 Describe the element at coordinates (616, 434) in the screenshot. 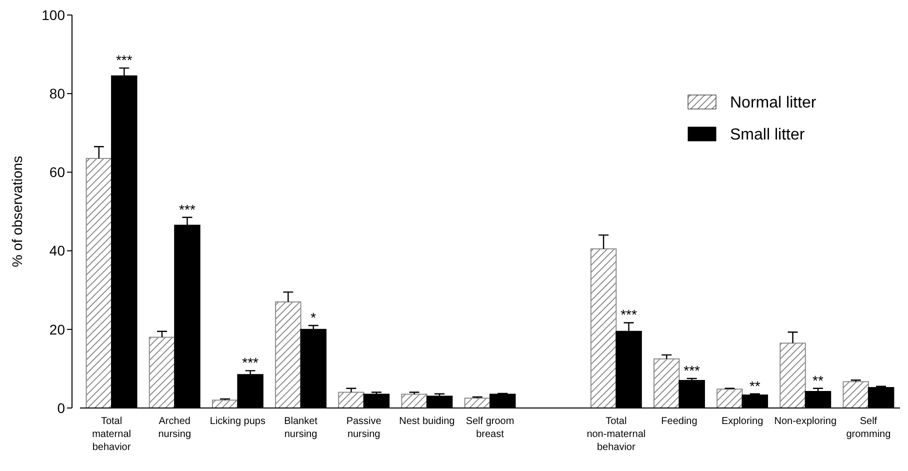

I see `x-tick-label: Total non-maternal behavior` at that location.